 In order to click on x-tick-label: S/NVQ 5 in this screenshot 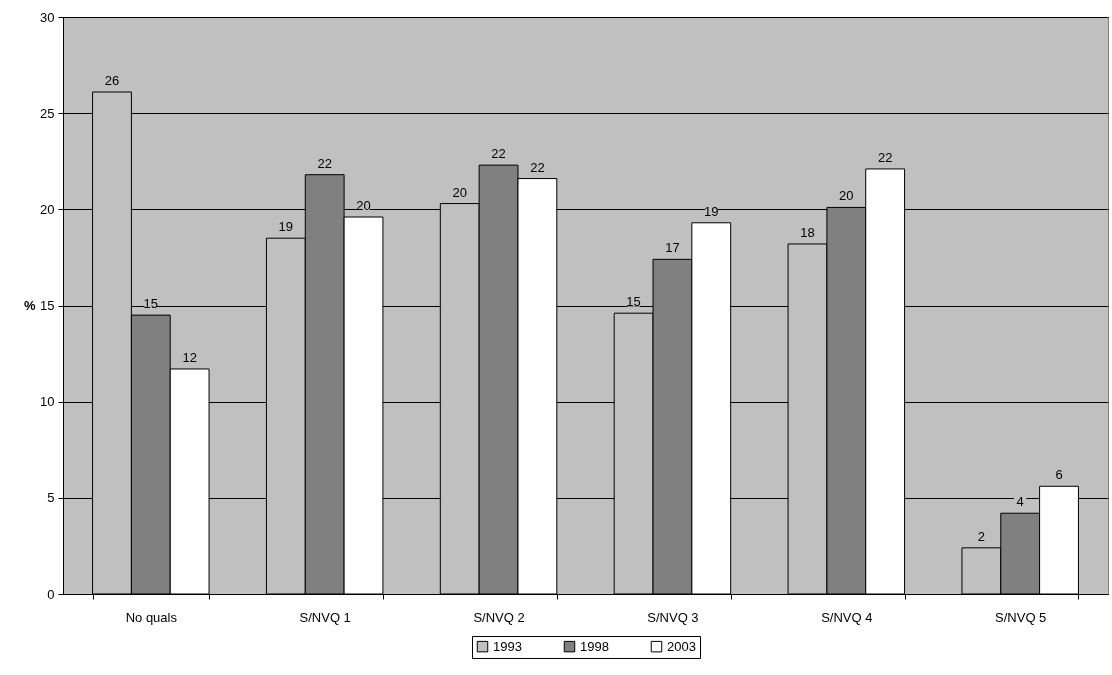, I will do `click(1021, 617)`.